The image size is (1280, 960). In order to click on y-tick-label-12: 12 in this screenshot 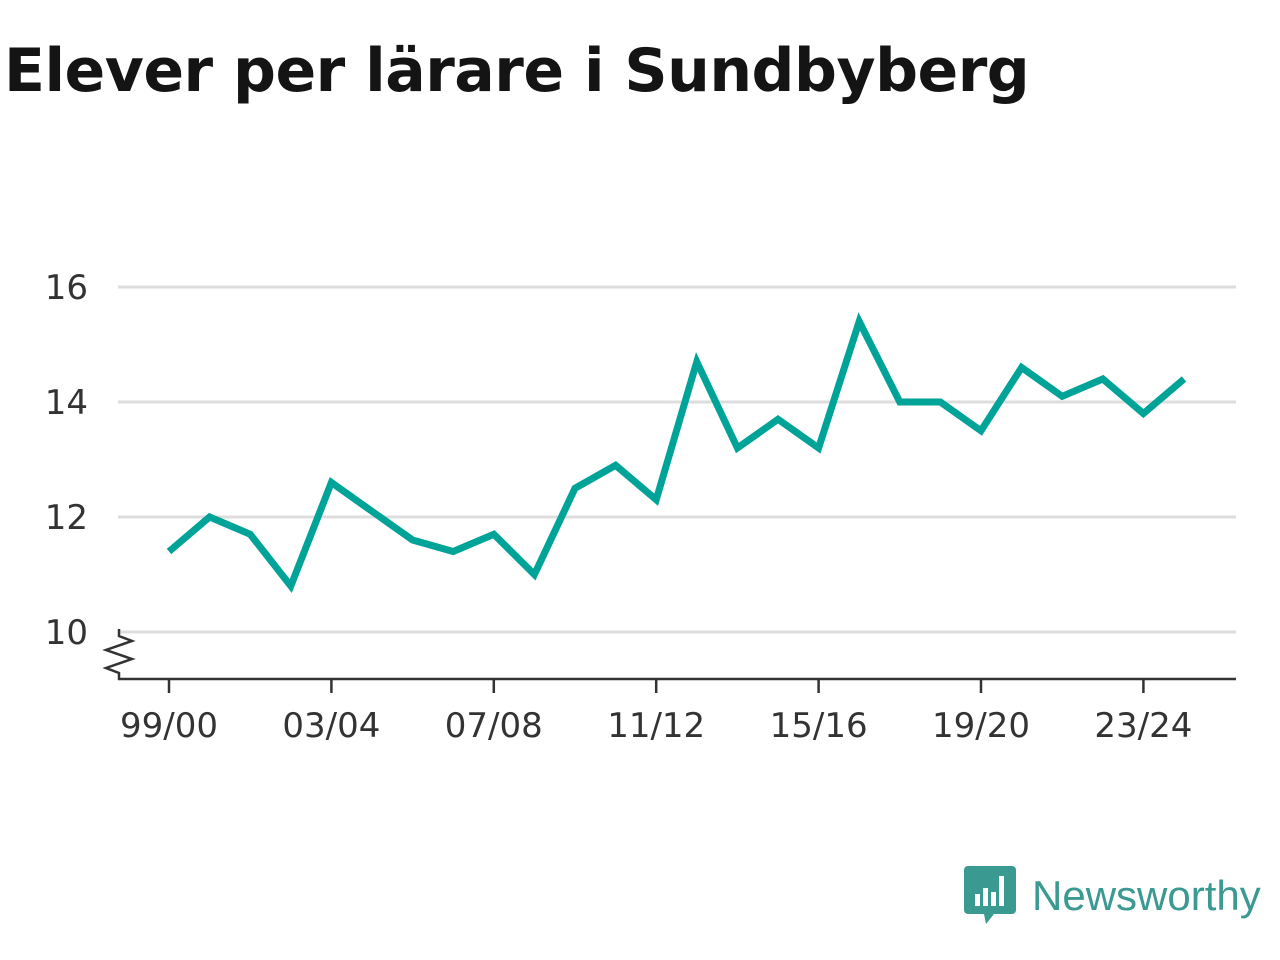, I will do `click(66, 518)`.